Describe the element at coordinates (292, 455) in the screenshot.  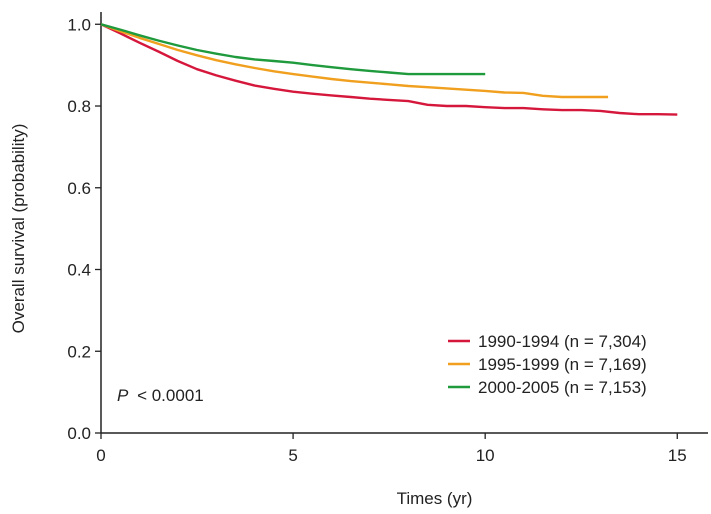
I see `x-tick-label: 5` at that location.